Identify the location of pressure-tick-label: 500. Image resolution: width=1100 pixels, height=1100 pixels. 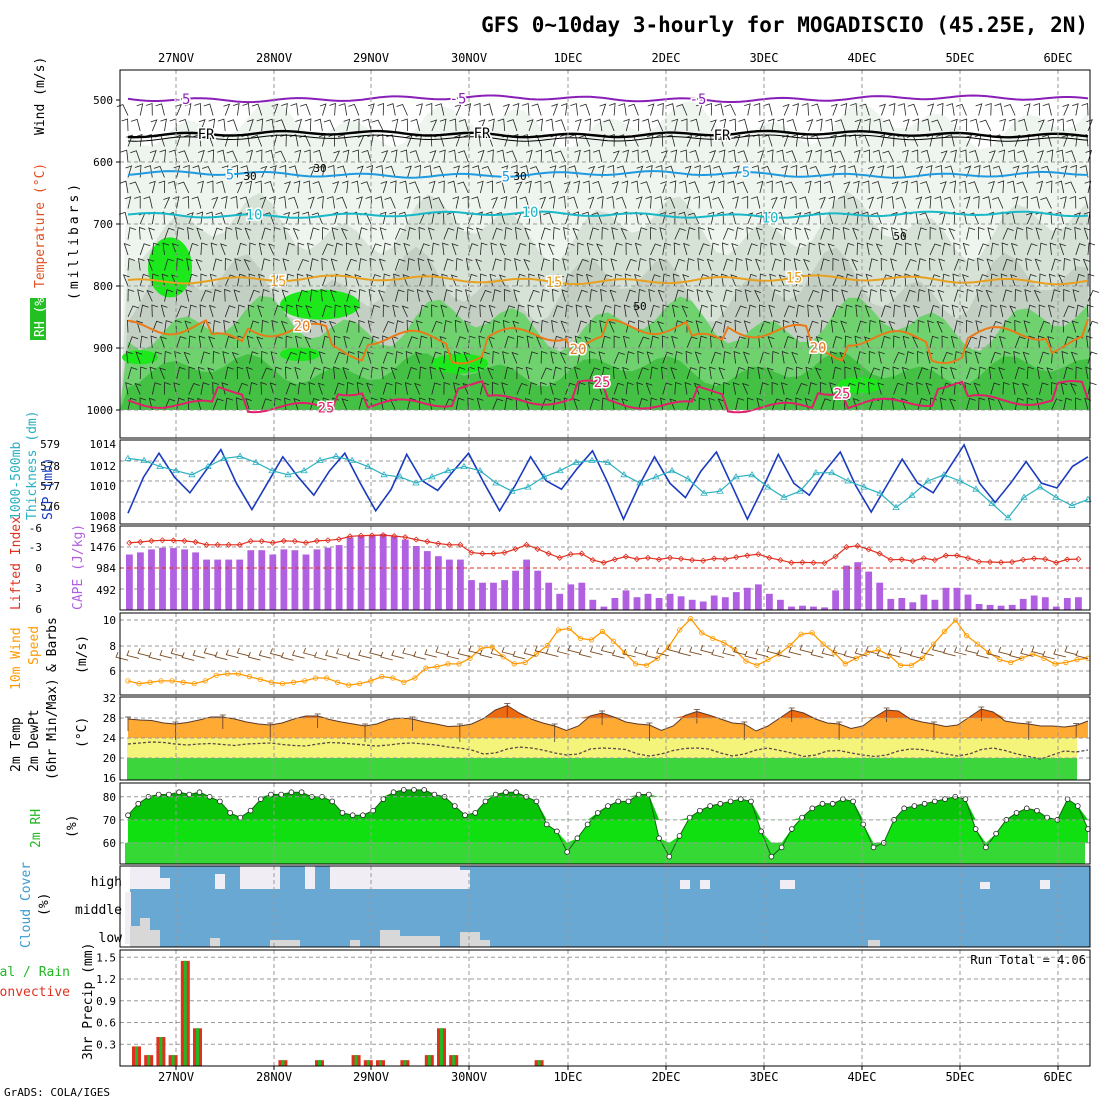
(103, 100).